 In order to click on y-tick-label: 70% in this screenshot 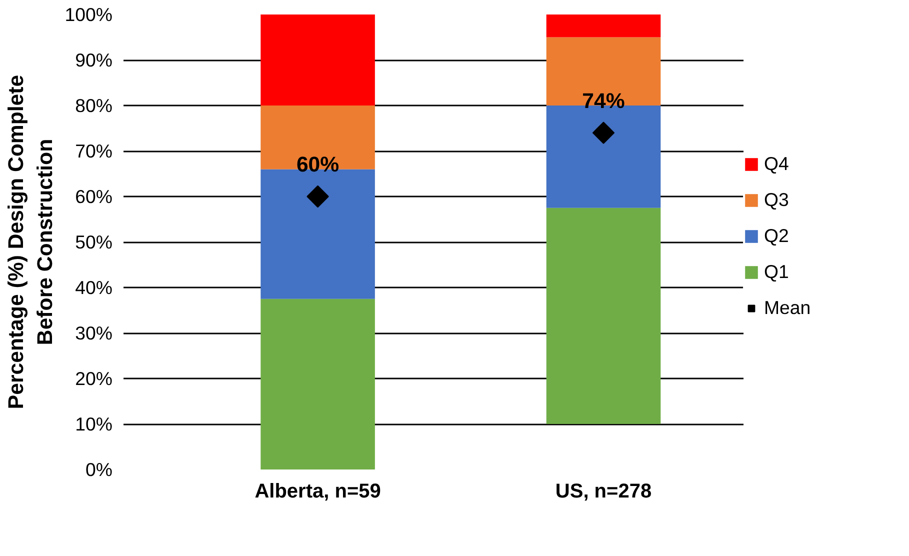, I will do `click(94, 151)`.